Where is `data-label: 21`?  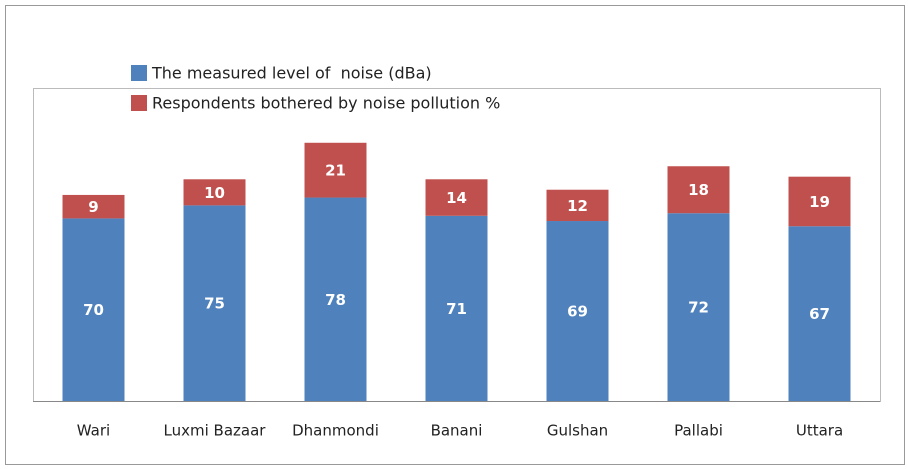
data-label: 21 is located at coordinates (335, 171).